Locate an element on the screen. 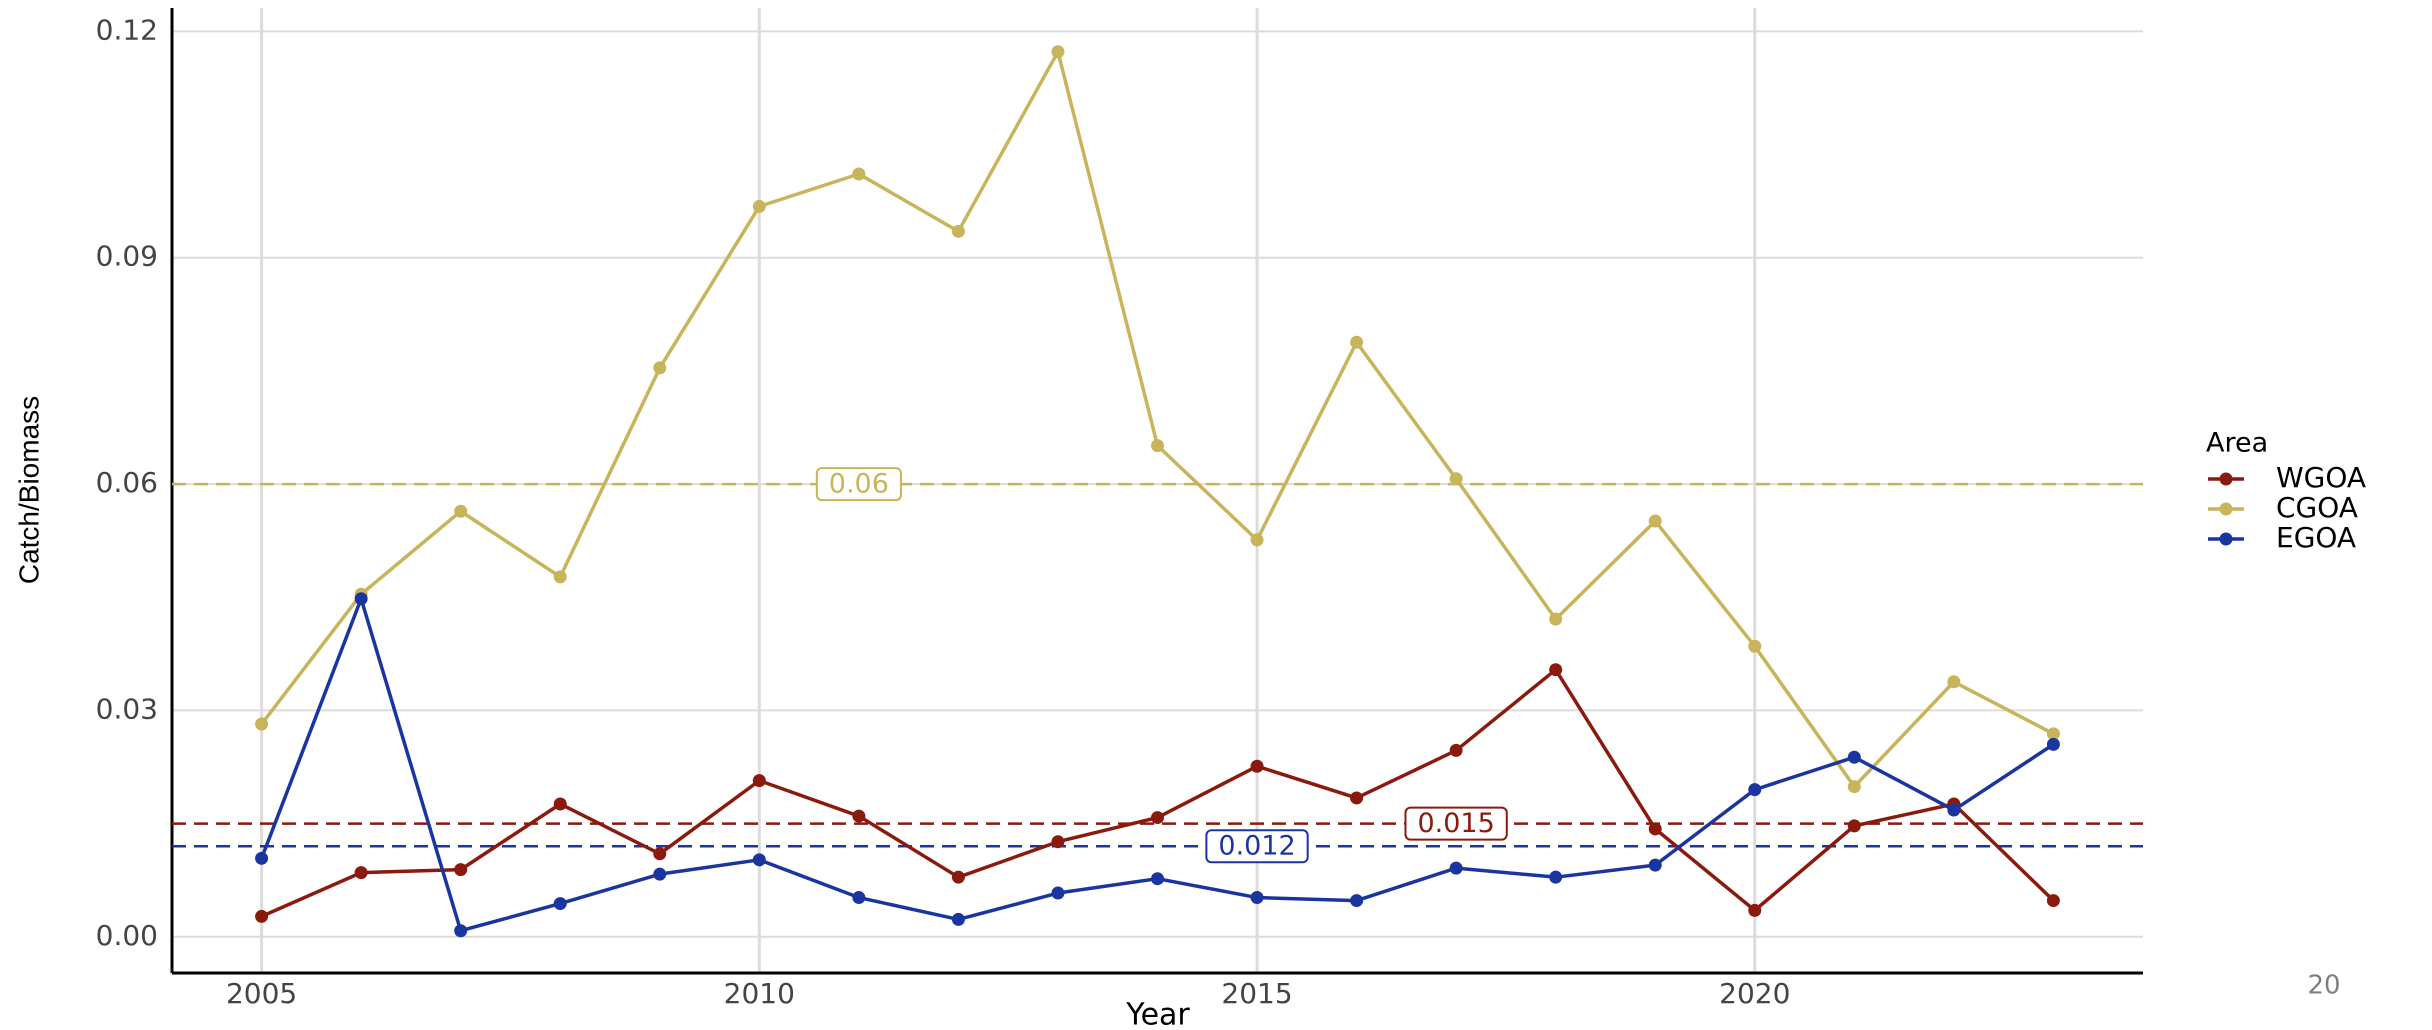  x-tick-label: 2015 is located at coordinates (1256, 993).